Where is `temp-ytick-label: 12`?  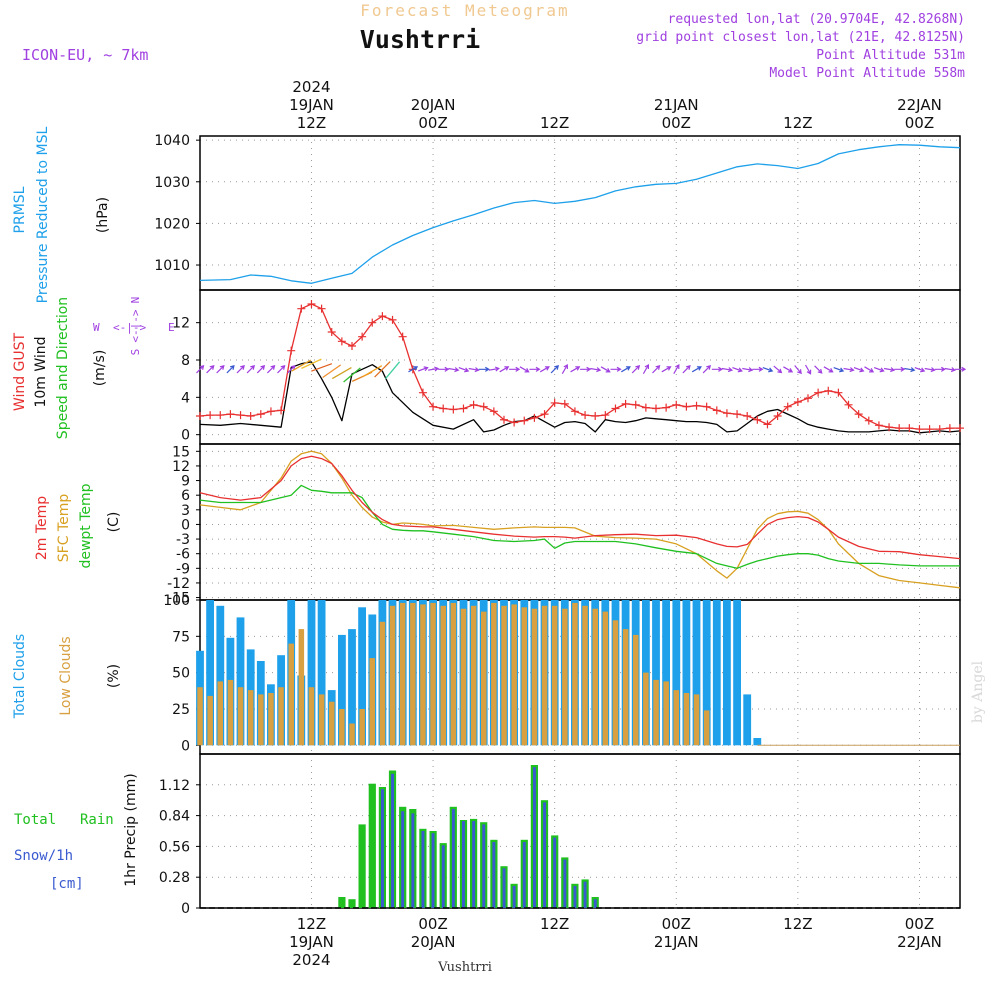 temp-ytick-label: 12 is located at coordinates (181, 467).